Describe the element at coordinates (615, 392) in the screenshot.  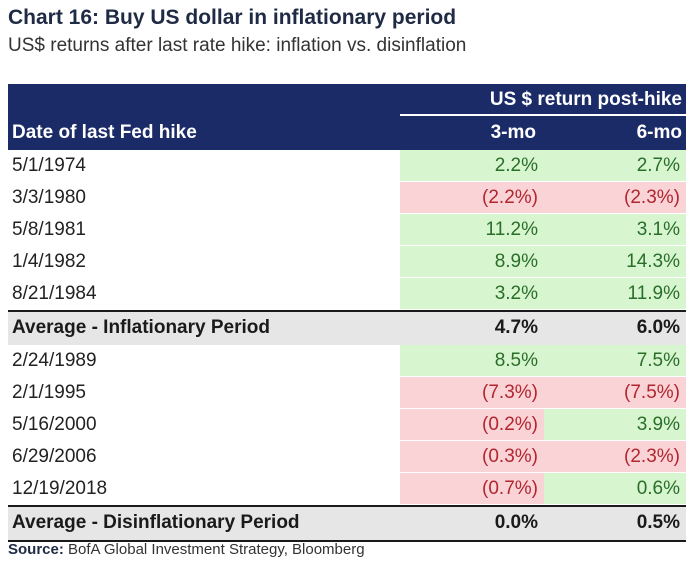
I see `row-6mo-value: (7.5%)` at that location.